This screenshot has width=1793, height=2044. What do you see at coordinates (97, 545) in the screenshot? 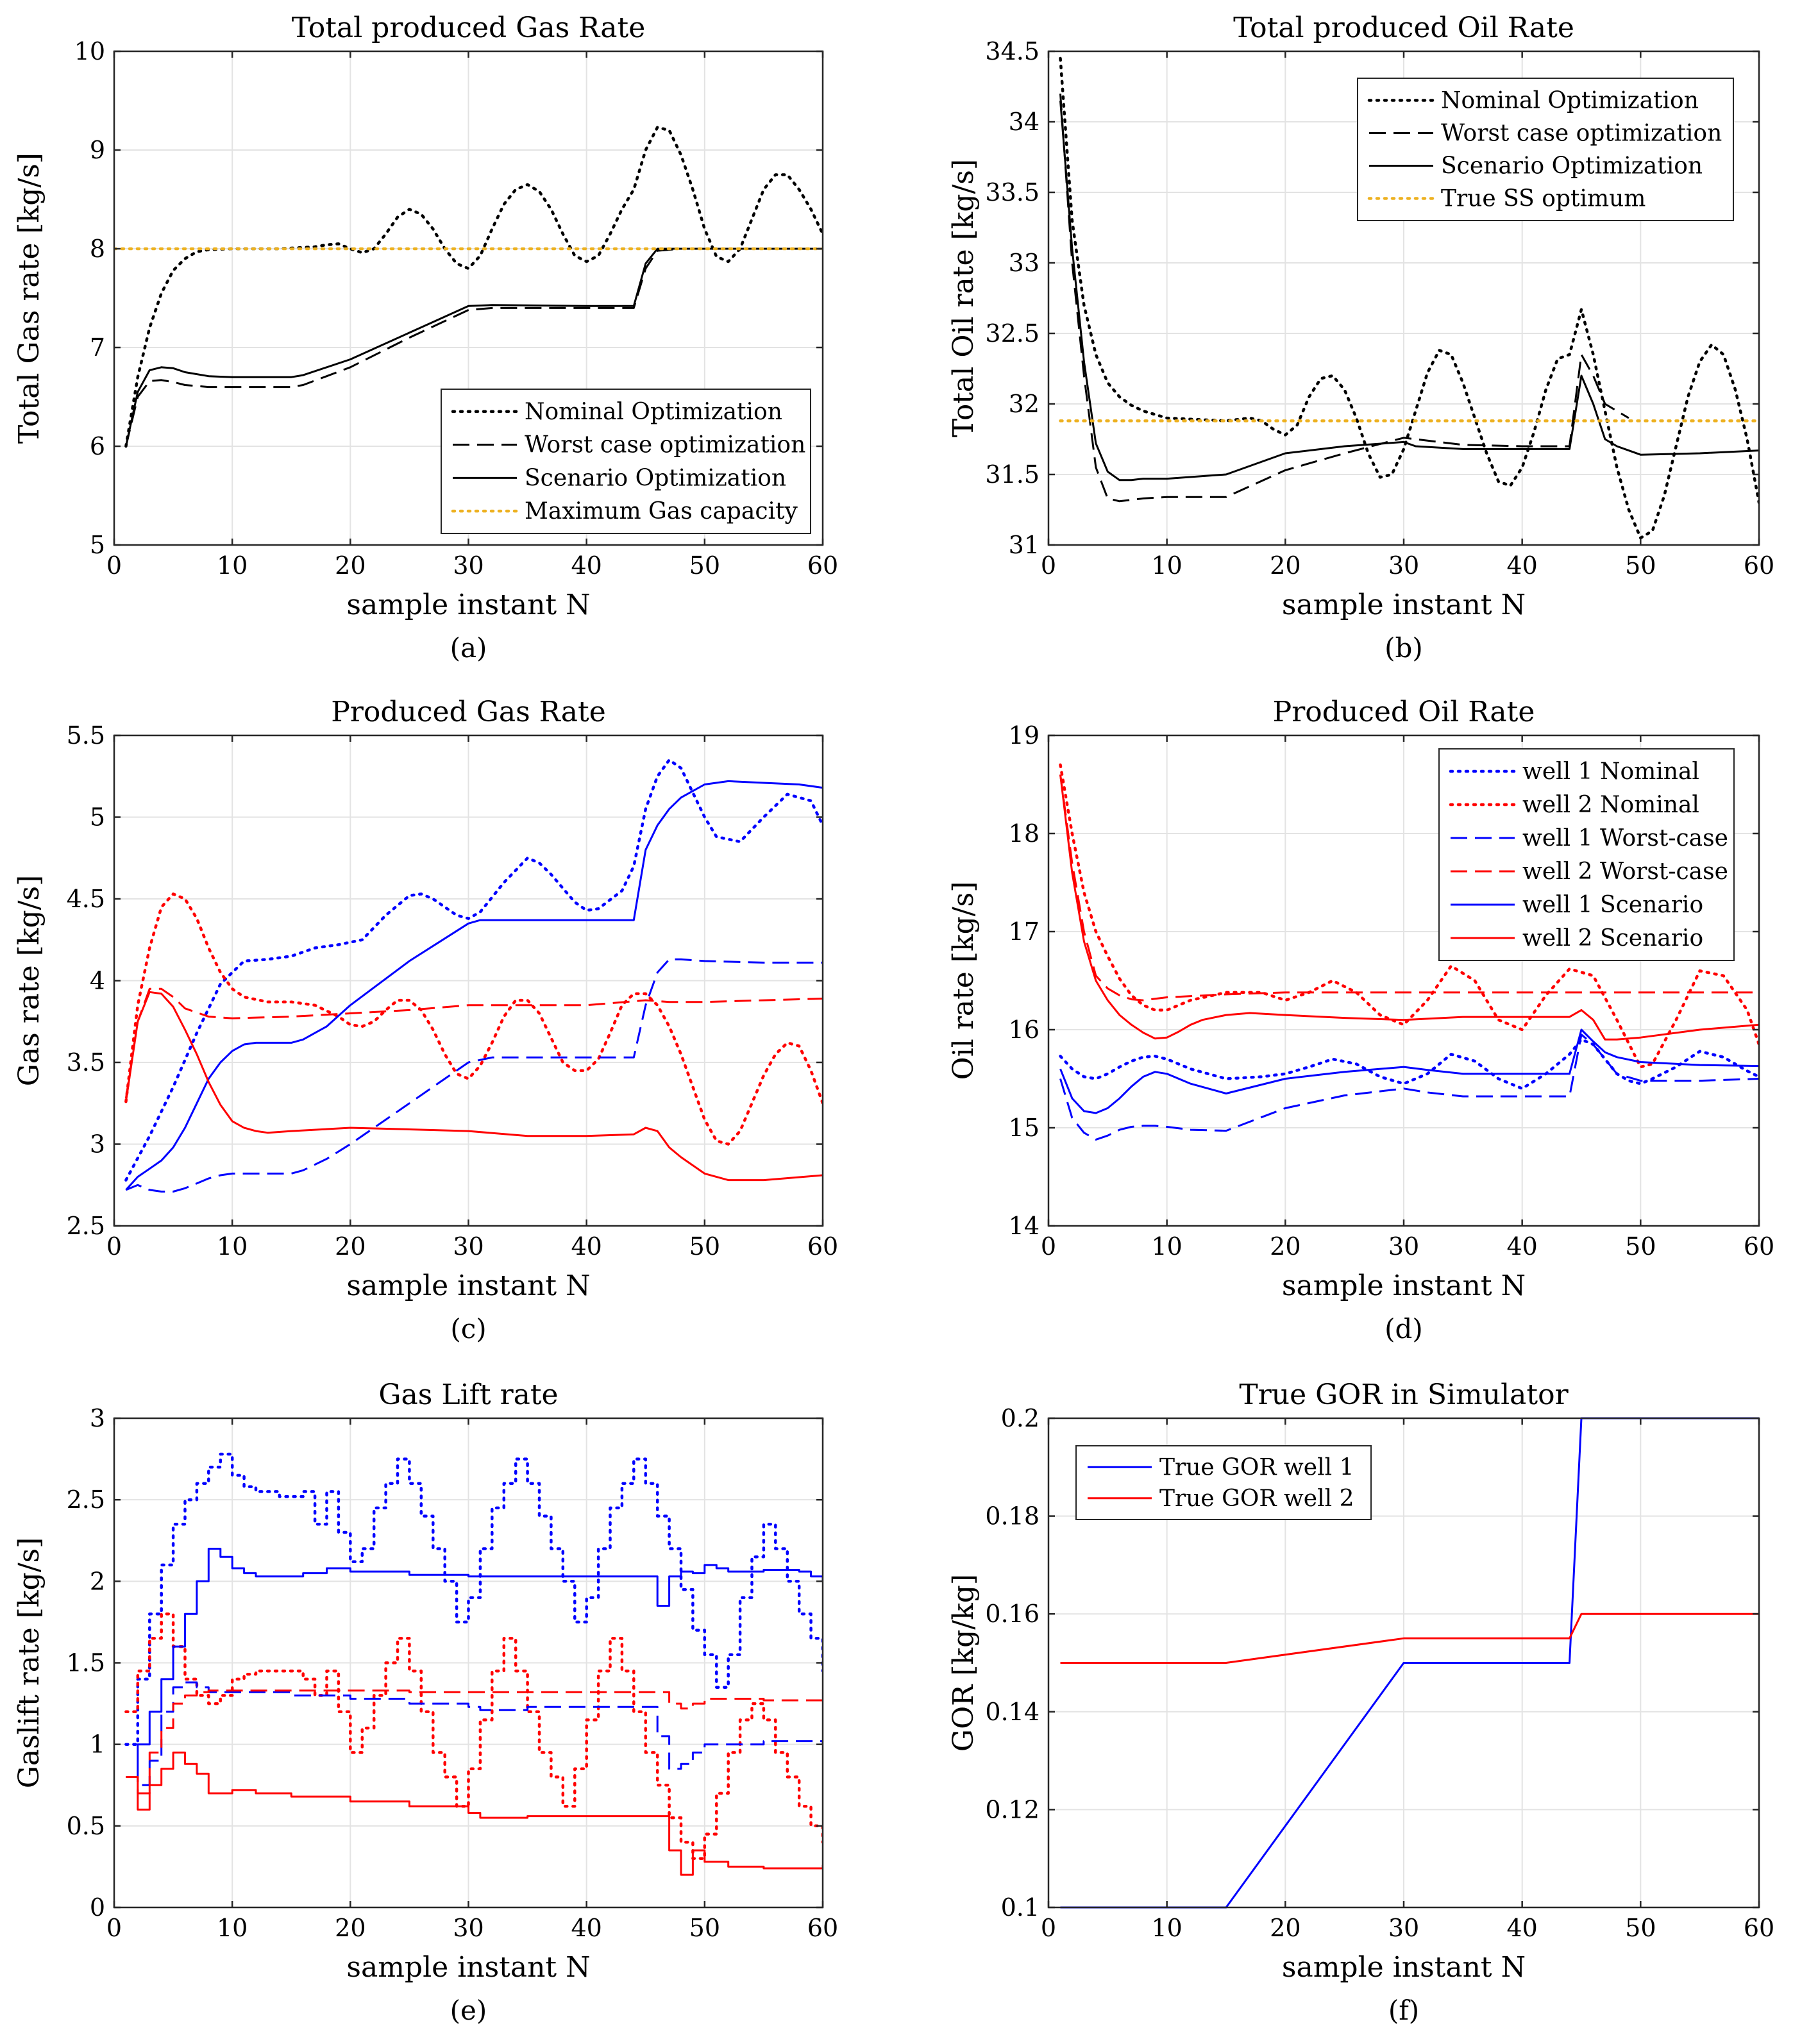
I see `y-tick-label: 5` at bounding box center [97, 545].